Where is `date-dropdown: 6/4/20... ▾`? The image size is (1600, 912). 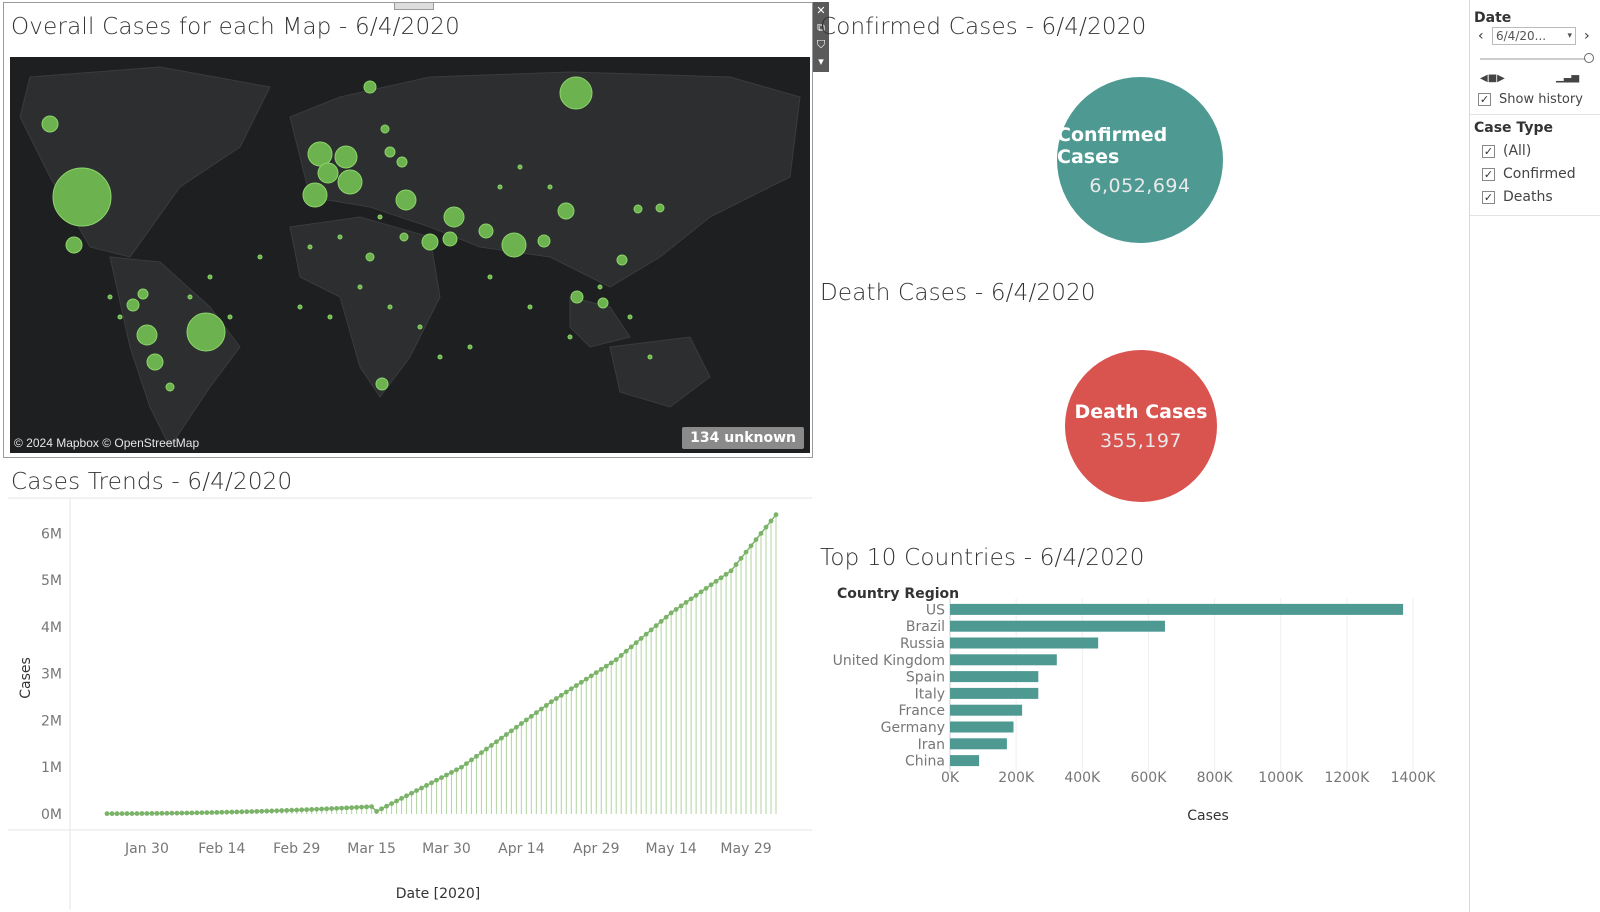
date-dropdown: 6/4/20... ▾ is located at coordinates (1534, 36).